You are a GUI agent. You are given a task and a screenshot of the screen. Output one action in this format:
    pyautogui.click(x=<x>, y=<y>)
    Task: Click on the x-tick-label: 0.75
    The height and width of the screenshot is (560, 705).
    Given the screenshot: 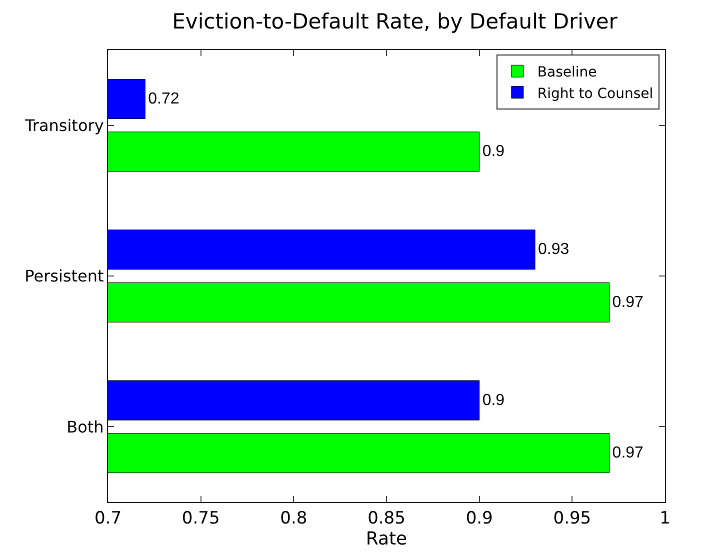 What is the action you would take?
    pyautogui.click(x=201, y=518)
    